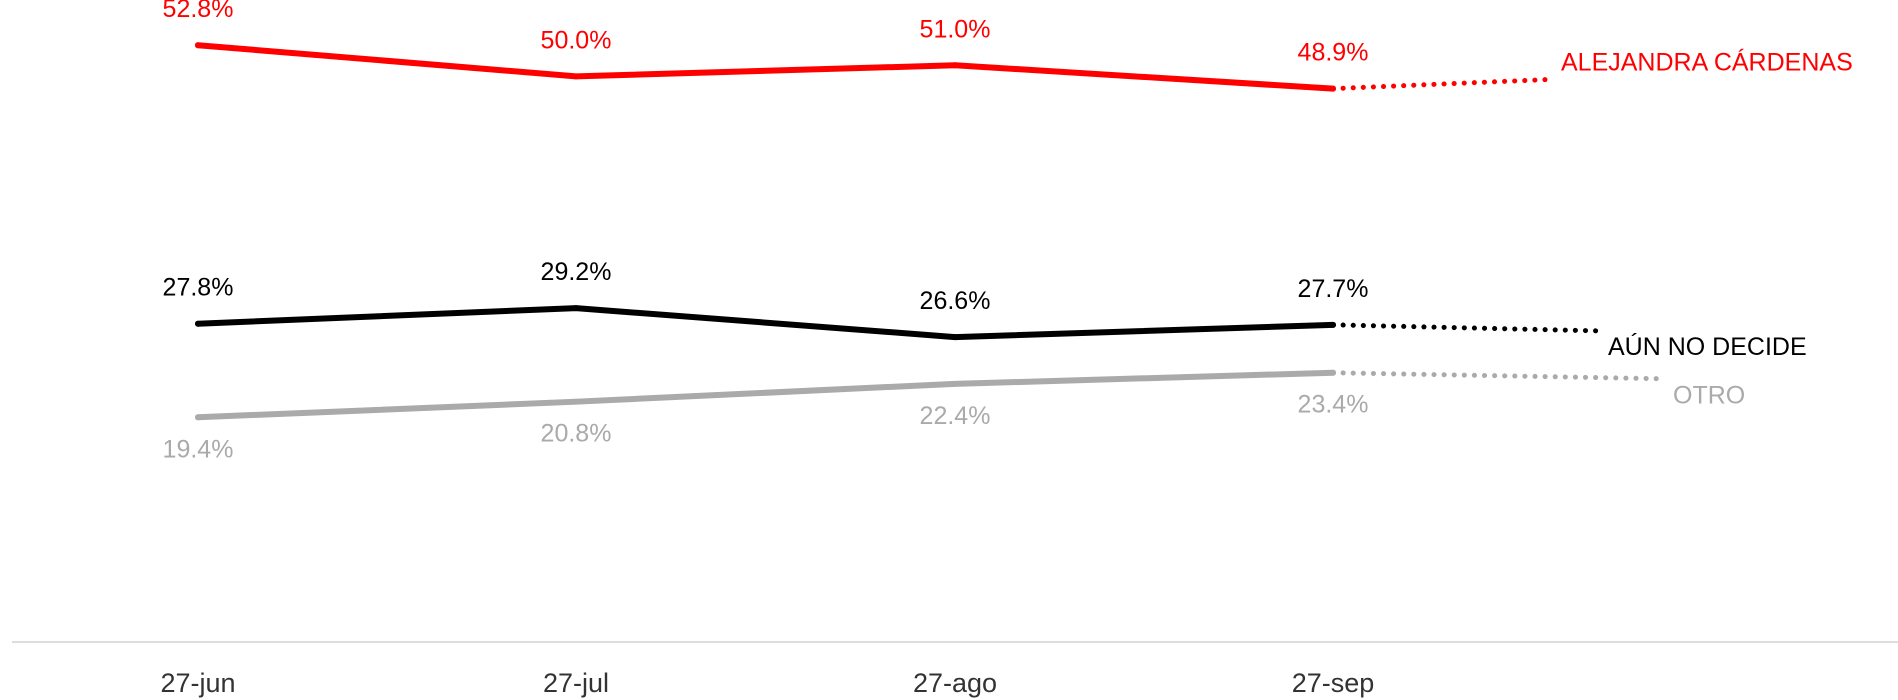 The width and height of the screenshot is (1898, 700). Describe the element at coordinates (576, 40) in the screenshot. I see `data-label: 50.0%` at that location.